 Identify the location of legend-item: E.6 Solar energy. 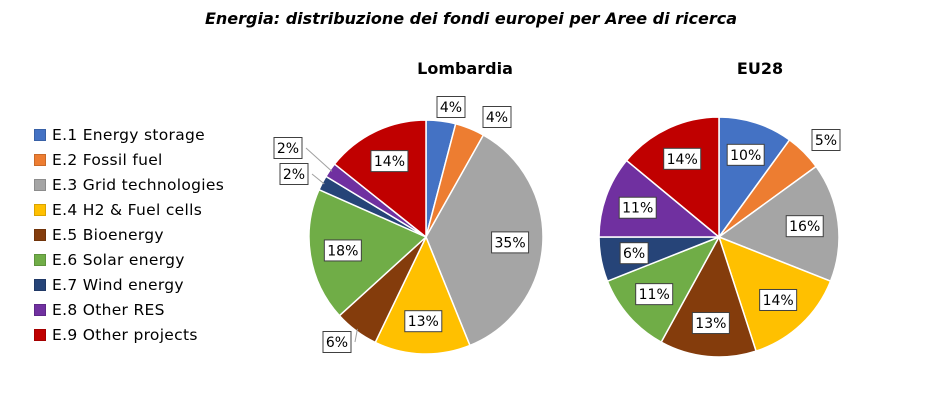
(129, 259).